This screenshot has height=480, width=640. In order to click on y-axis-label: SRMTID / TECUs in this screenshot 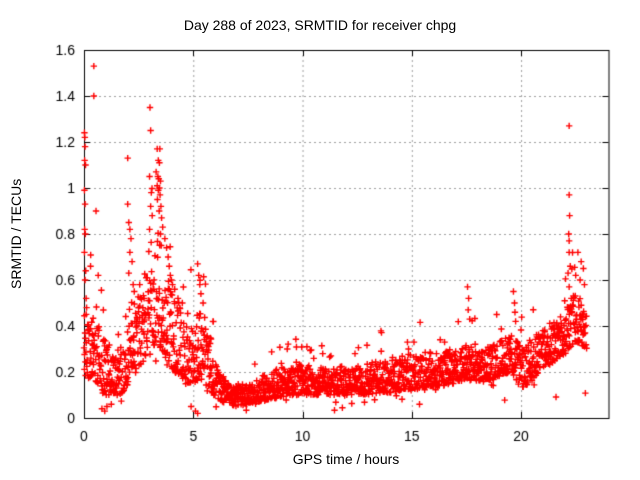, I will do `click(16, 234)`.